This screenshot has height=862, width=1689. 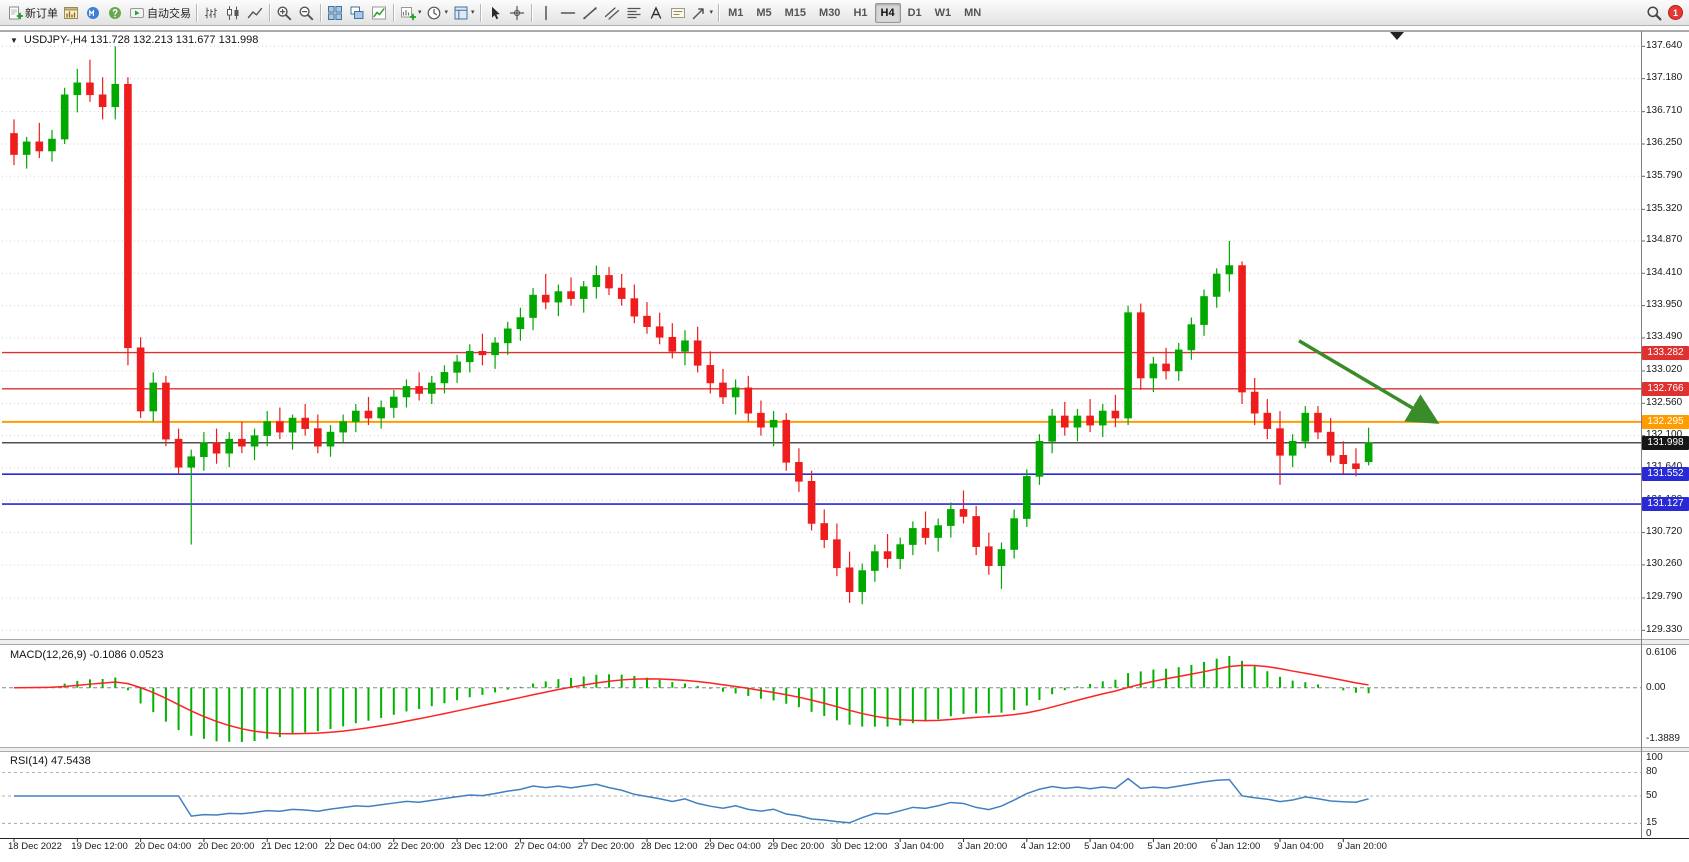 I want to click on trend-arrow-annotation, so click(x=1369, y=381).